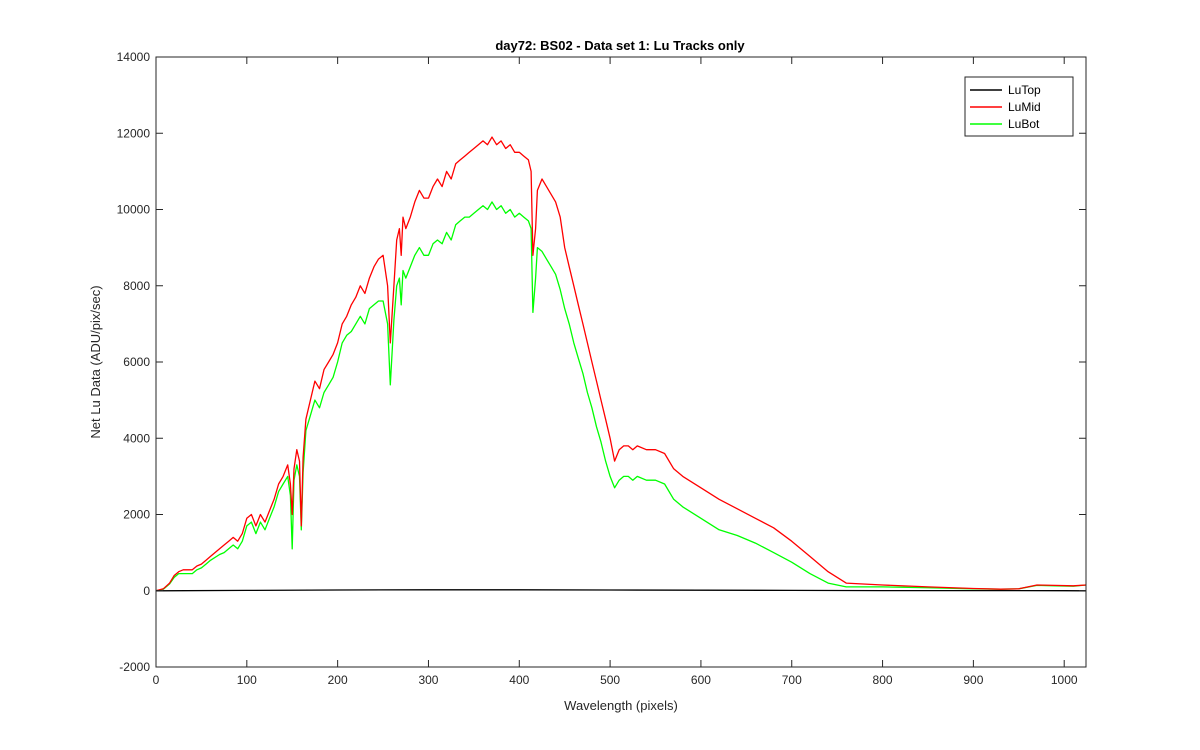 The height and width of the screenshot is (750, 1200). I want to click on y-tick-label: 14000, so click(134, 57).